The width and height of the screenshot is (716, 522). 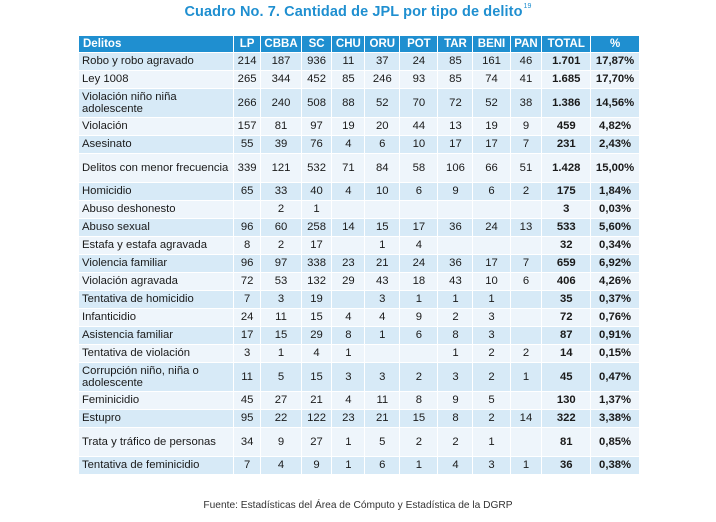 What do you see at coordinates (491, 103) in the screenshot?
I see `count-cell: 52` at bounding box center [491, 103].